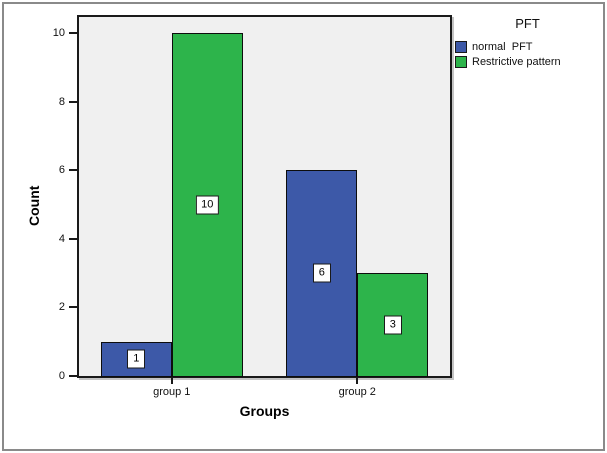 Image resolution: width=607 pixels, height=453 pixels. What do you see at coordinates (207, 205) in the screenshot?
I see `bar-value-label: 10` at bounding box center [207, 205].